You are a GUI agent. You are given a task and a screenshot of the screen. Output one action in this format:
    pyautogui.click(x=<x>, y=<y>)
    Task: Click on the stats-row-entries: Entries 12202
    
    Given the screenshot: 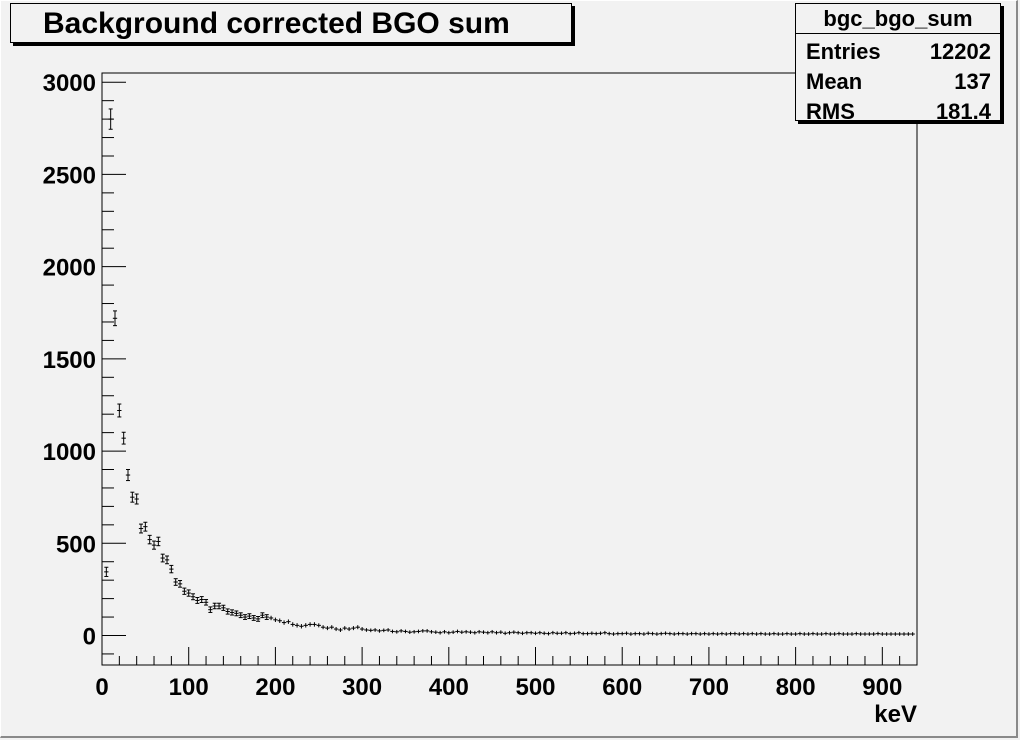 What is the action you would take?
    pyautogui.click(x=898, y=52)
    